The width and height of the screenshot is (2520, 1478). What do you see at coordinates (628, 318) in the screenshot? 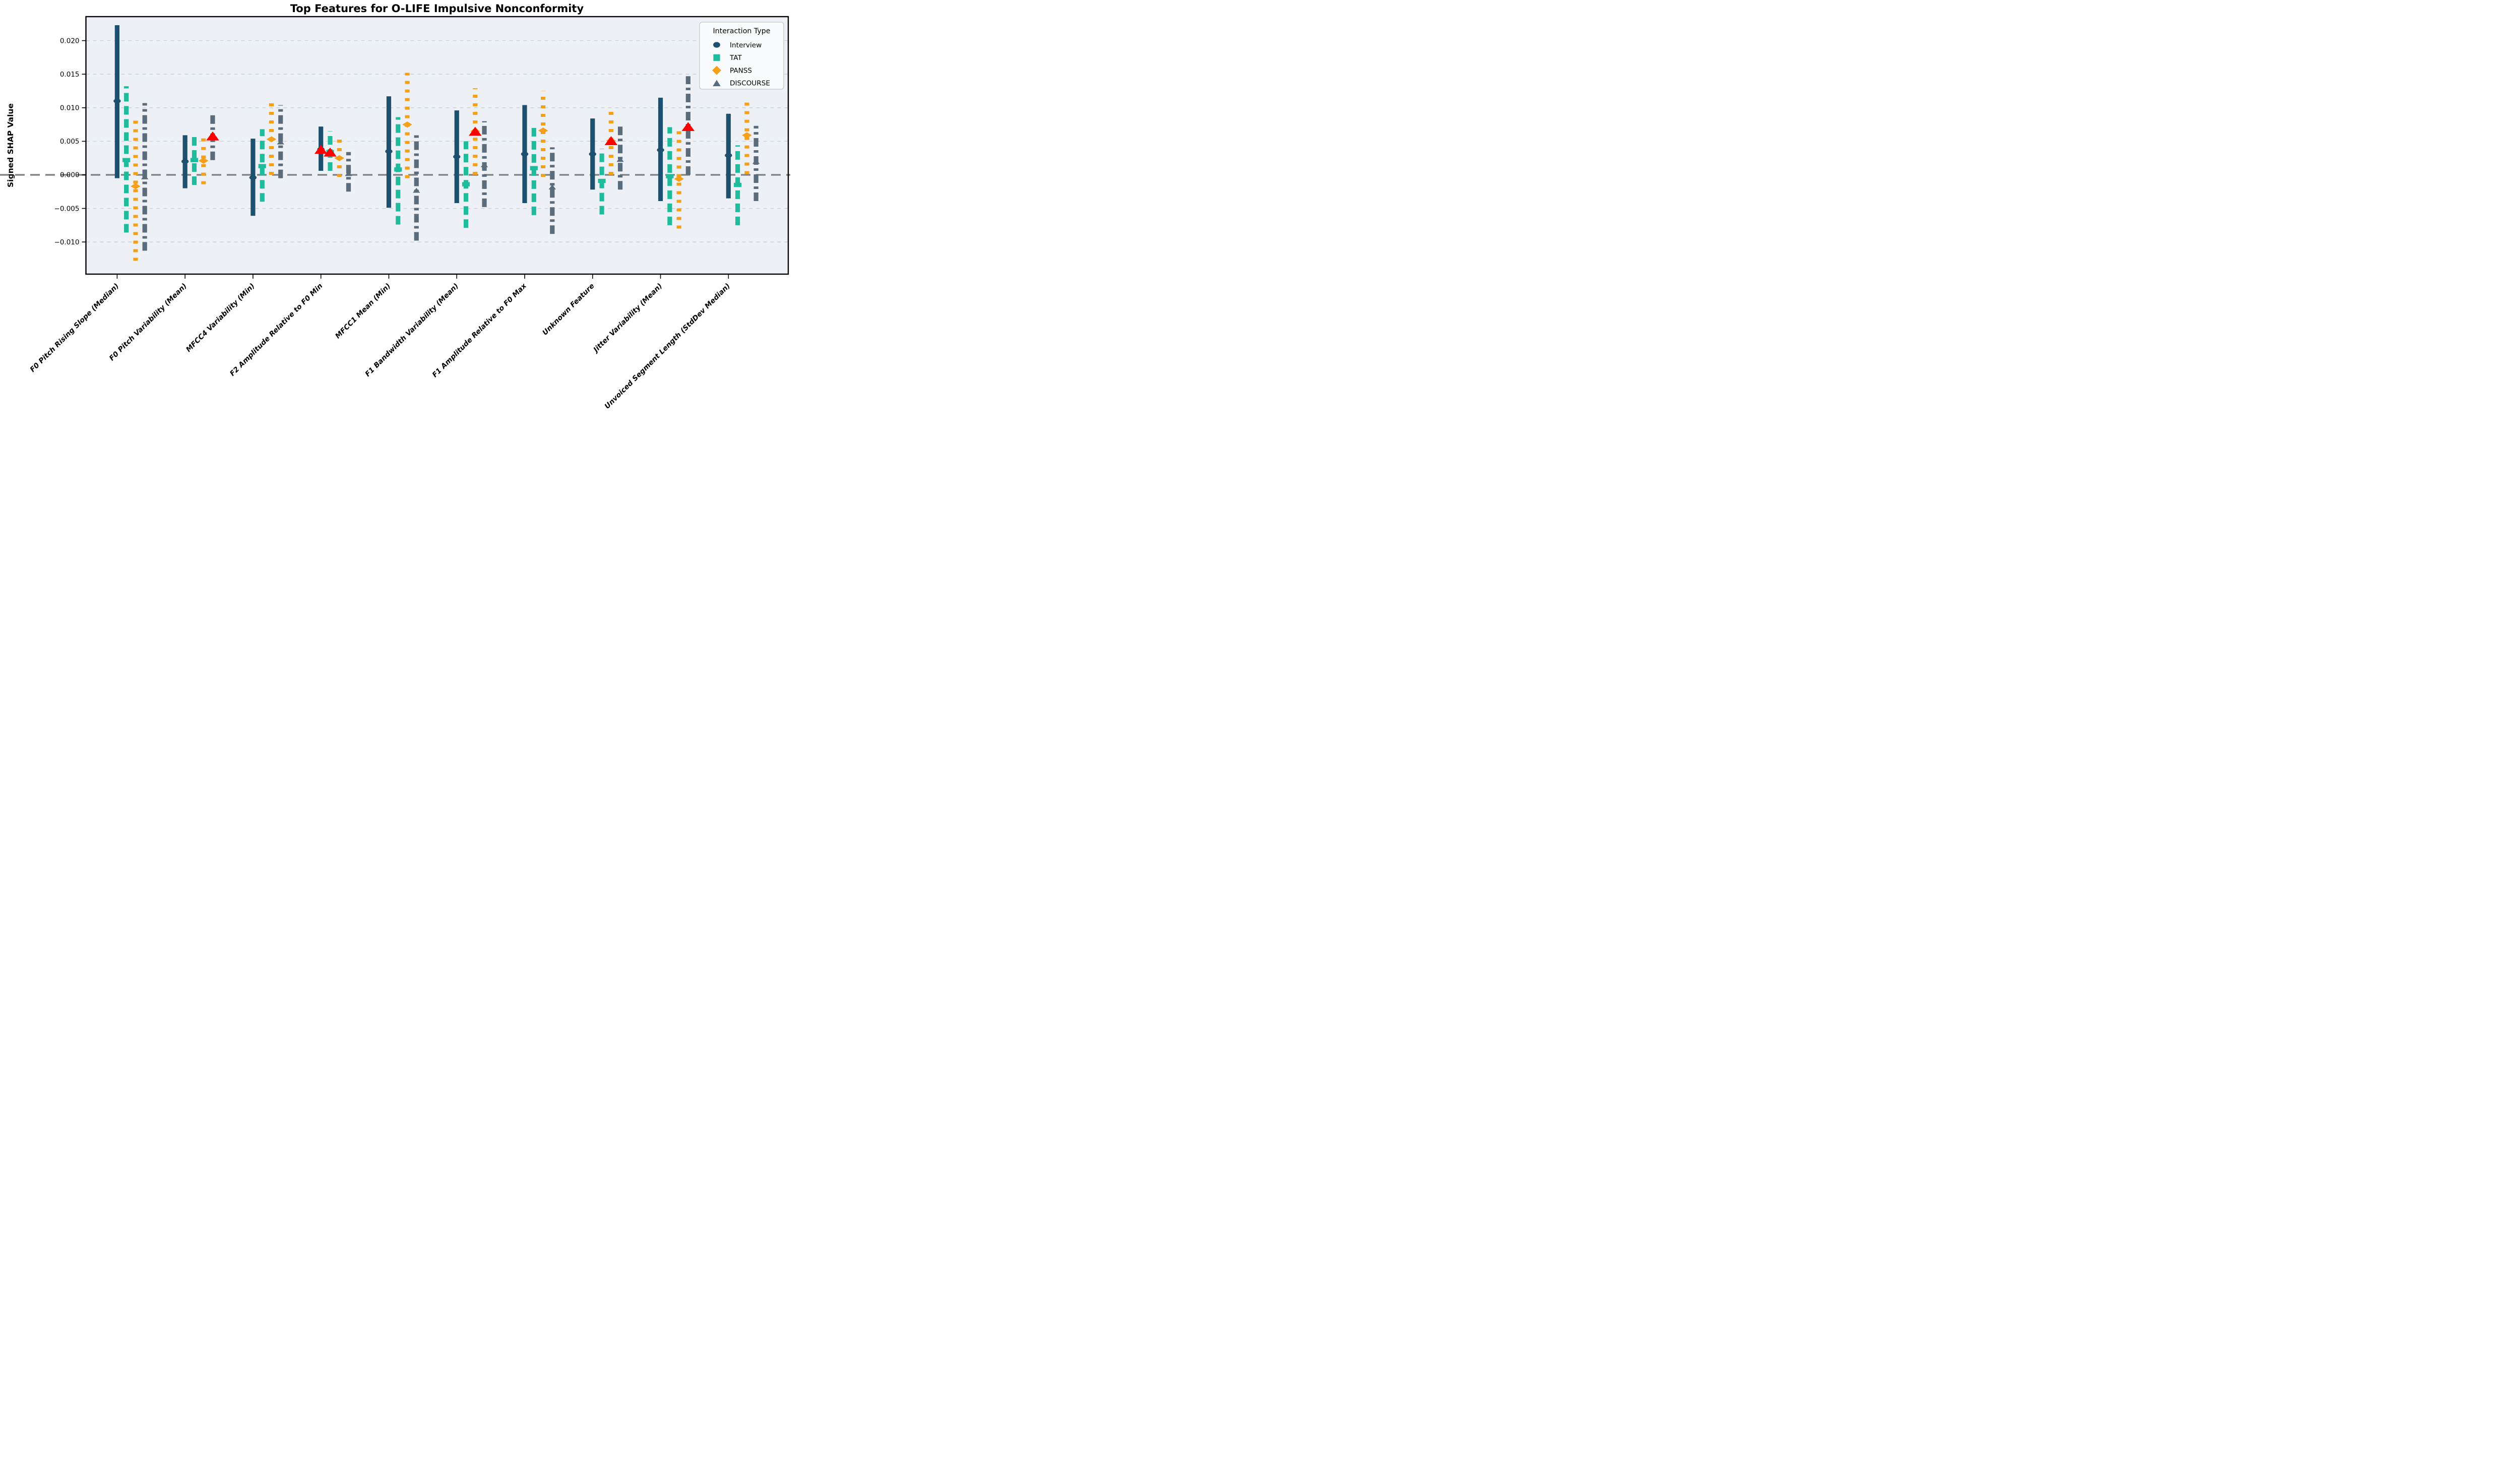
I see `x-tick-label: Jitter Variability (Mean)` at bounding box center [628, 318].